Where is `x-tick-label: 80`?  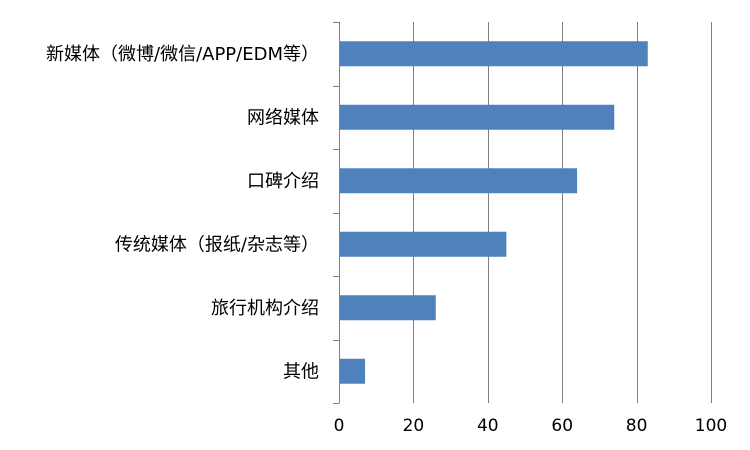 x-tick-label: 80 is located at coordinates (637, 426).